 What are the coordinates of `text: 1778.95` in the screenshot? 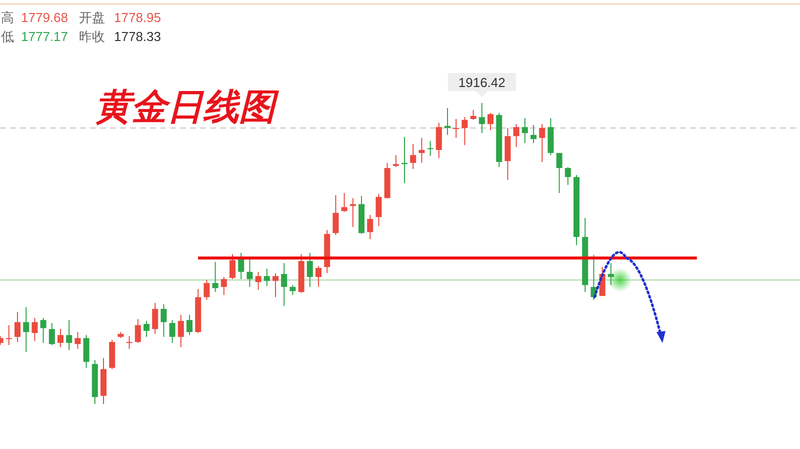 It's located at (137, 17).